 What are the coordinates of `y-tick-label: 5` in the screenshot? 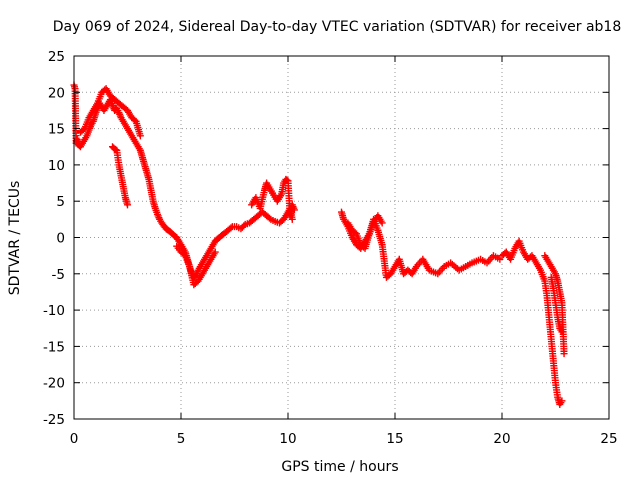 It's located at (60, 202).